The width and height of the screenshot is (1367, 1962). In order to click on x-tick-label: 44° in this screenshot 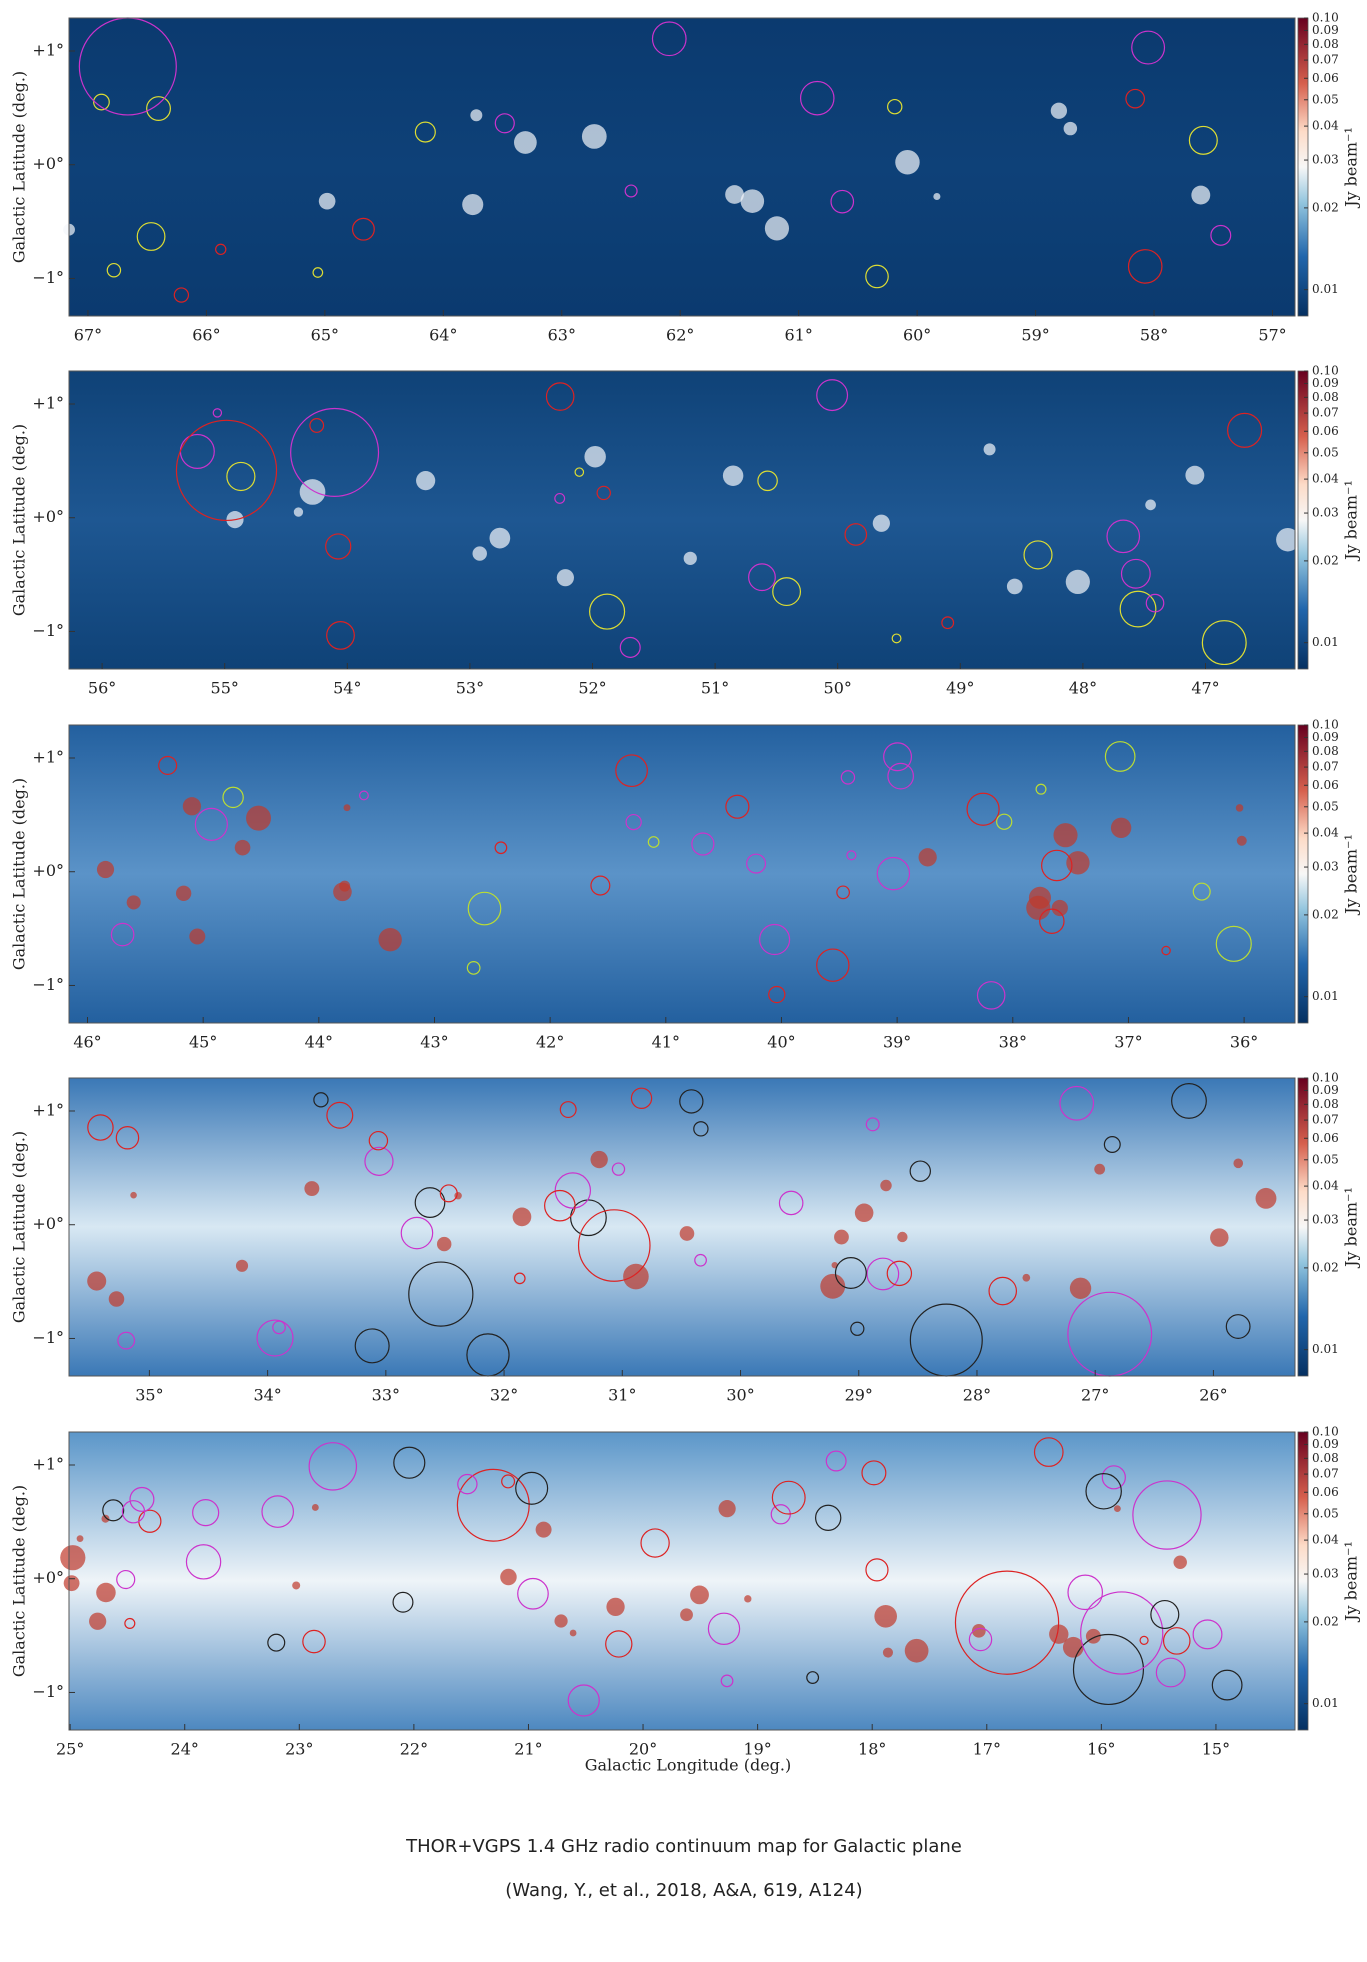, I will do `click(319, 1042)`.